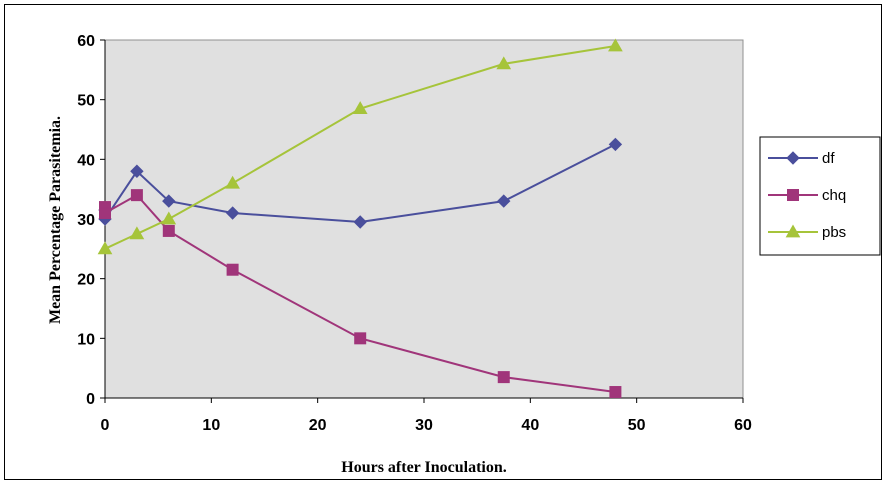 This screenshot has height=486, width=886. What do you see at coordinates (834, 195) in the screenshot?
I see `legend-label: chq` at bounding box center [834, 195].